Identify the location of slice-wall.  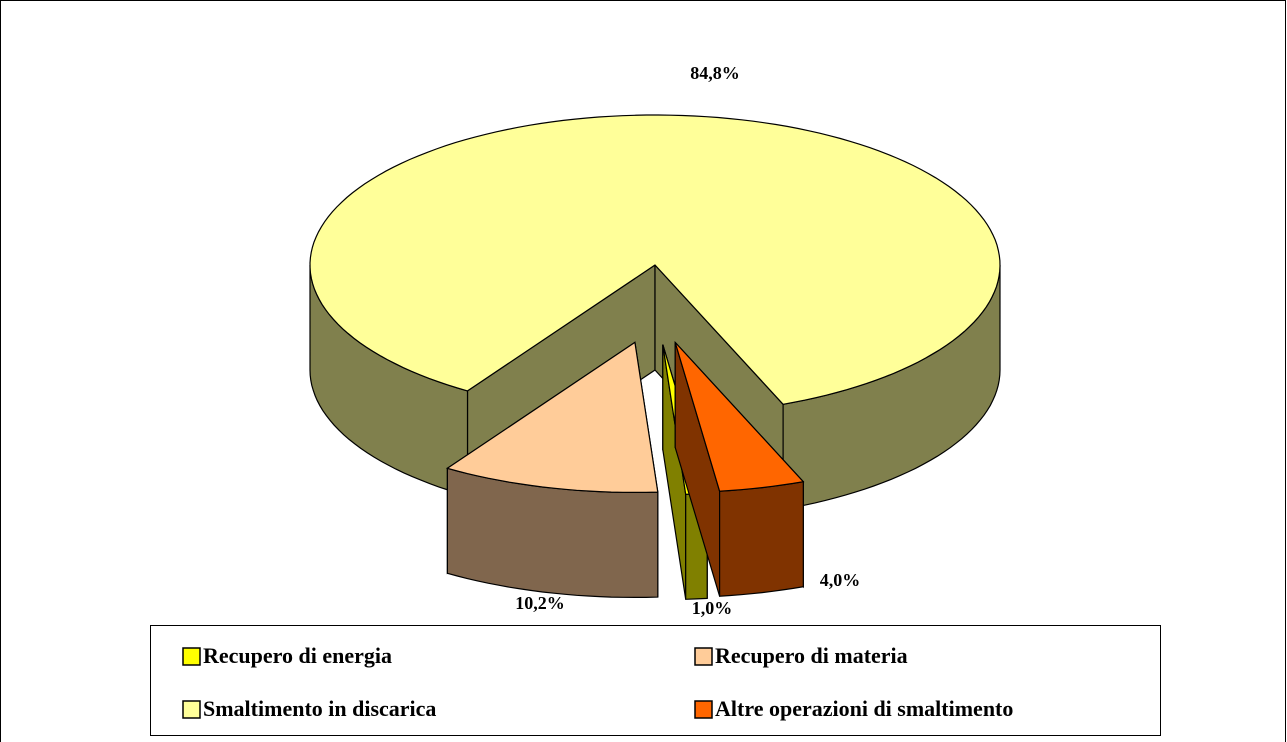
(761, 538).